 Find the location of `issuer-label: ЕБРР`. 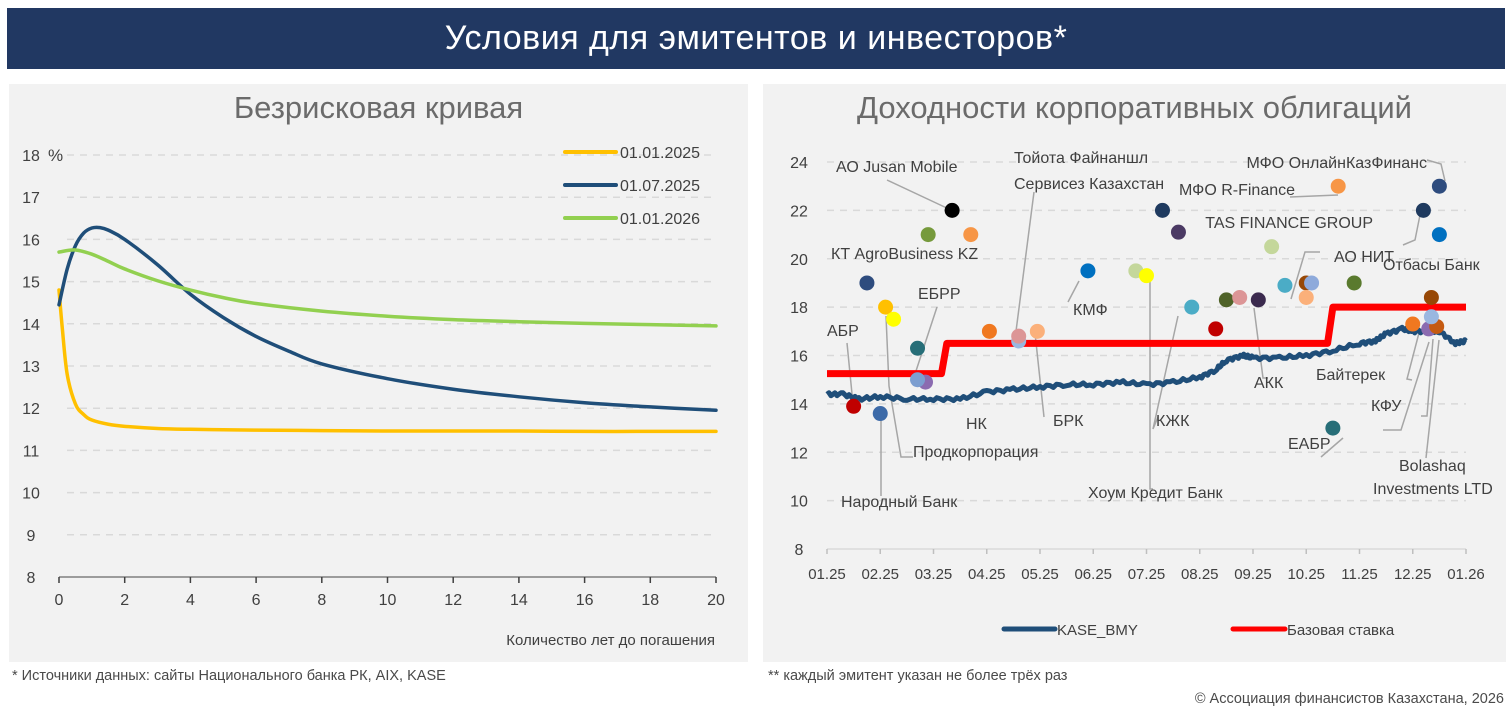

issuer-label: ЕБРР is located at coordinates (939, 294).